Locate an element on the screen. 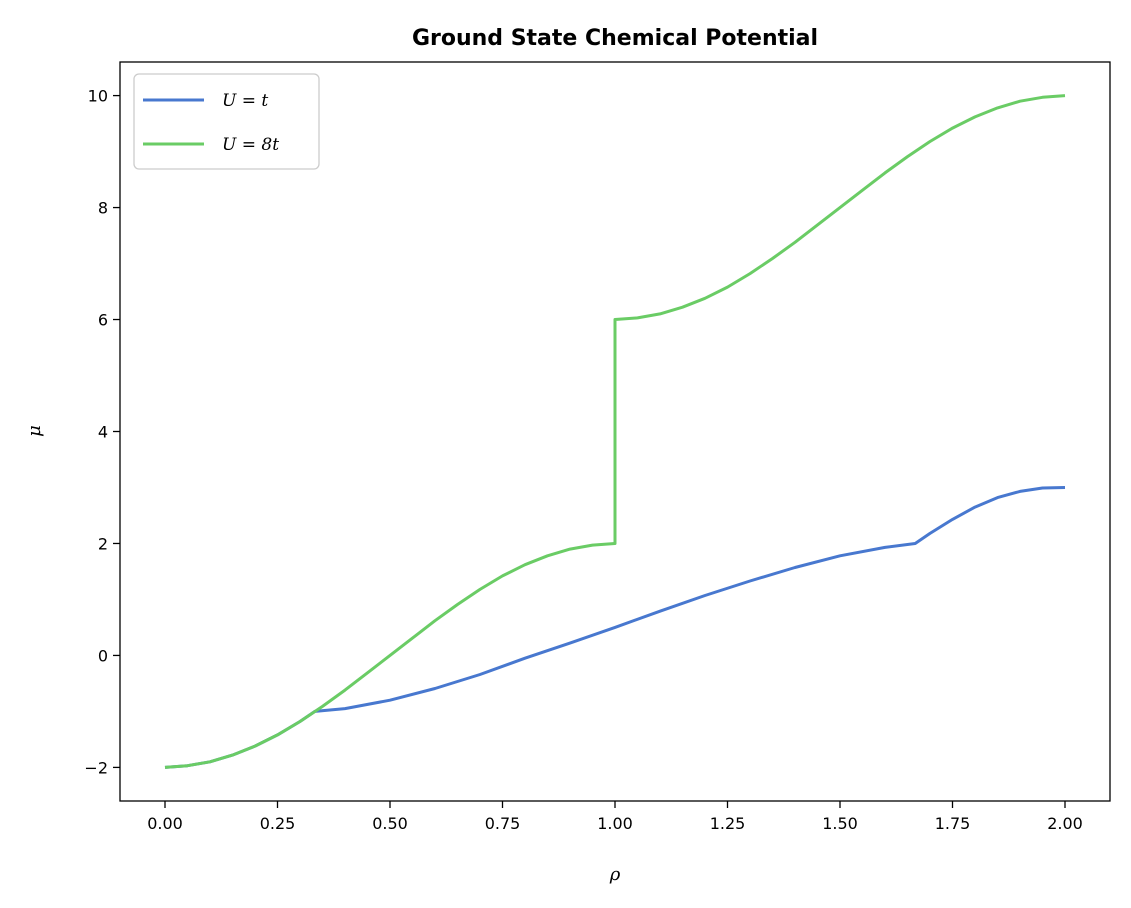 The height and width of the screenshot is (908, 1131). x-tick-label: 0.25 is located at coordinates (278, 823).